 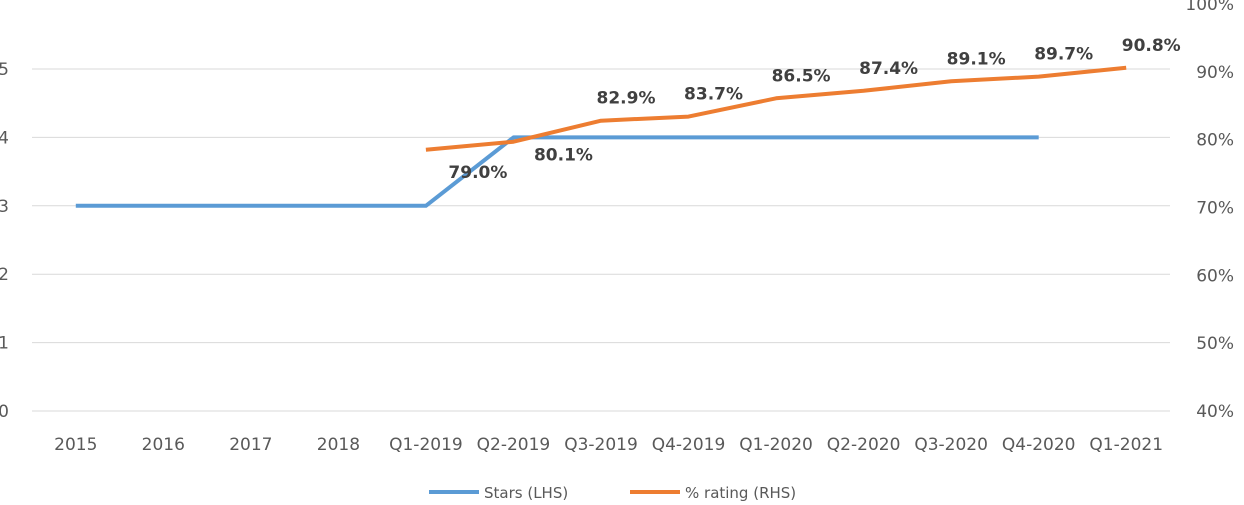 I want to click on x-tick-label: 2017, so click(x=250, y=445).